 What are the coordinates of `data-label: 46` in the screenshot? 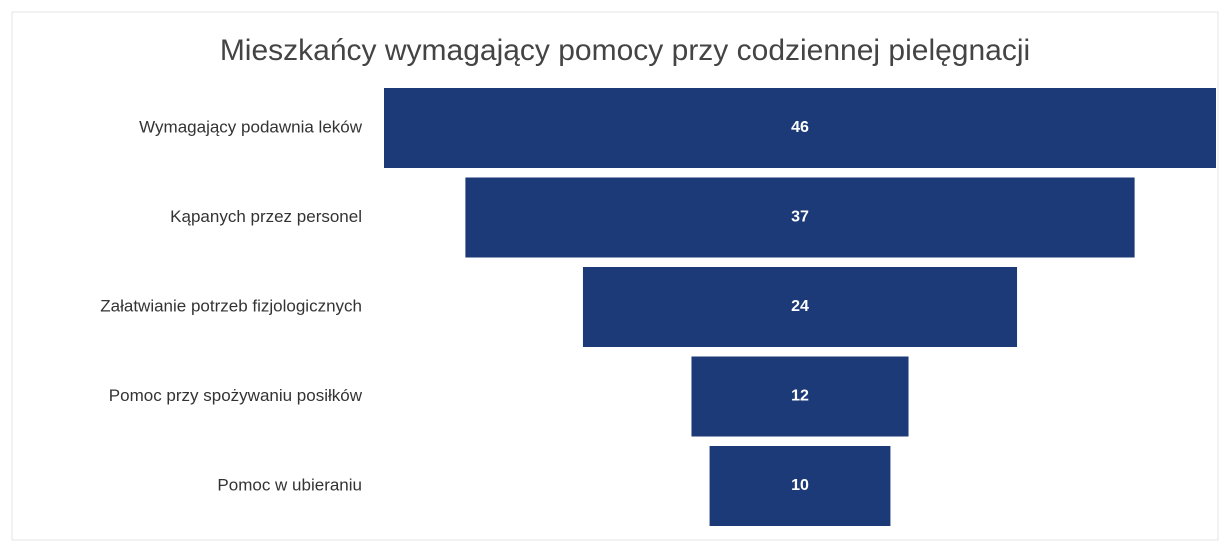 It's located at (800, 127).